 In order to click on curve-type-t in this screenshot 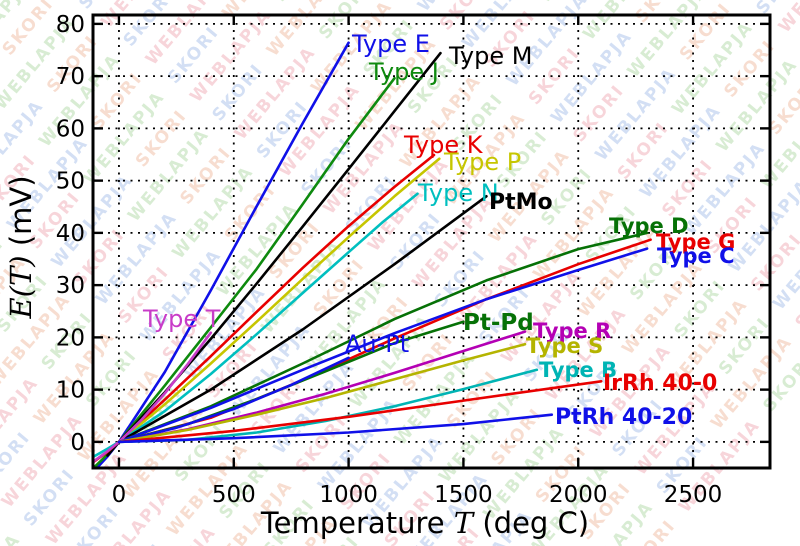, I will do `click(153, 397)`.